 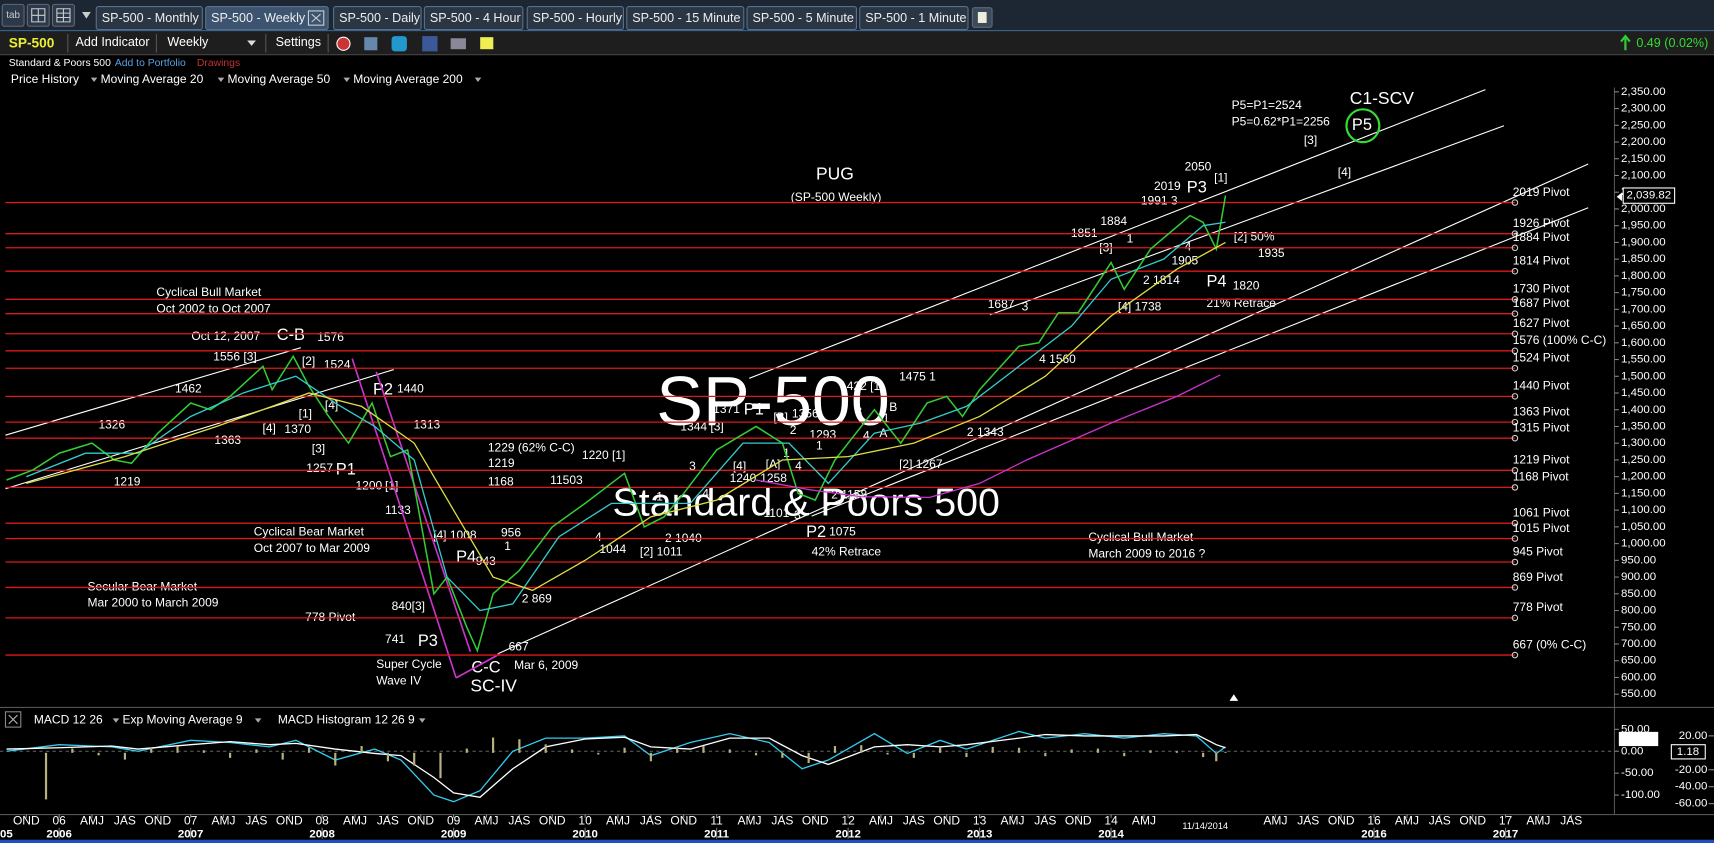 I want to click on annotation: 1219, so click(x=127, y=481).